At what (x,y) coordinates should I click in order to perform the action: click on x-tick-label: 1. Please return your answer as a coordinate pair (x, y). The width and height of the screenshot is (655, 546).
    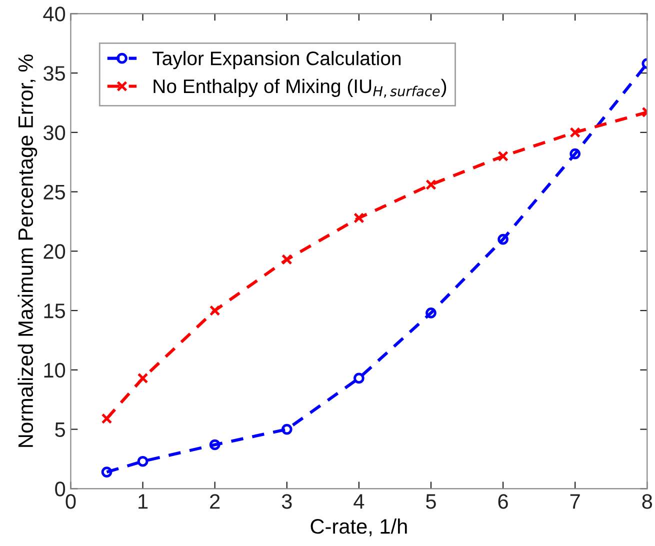
    Looking at the image, I should click on (143, 501).